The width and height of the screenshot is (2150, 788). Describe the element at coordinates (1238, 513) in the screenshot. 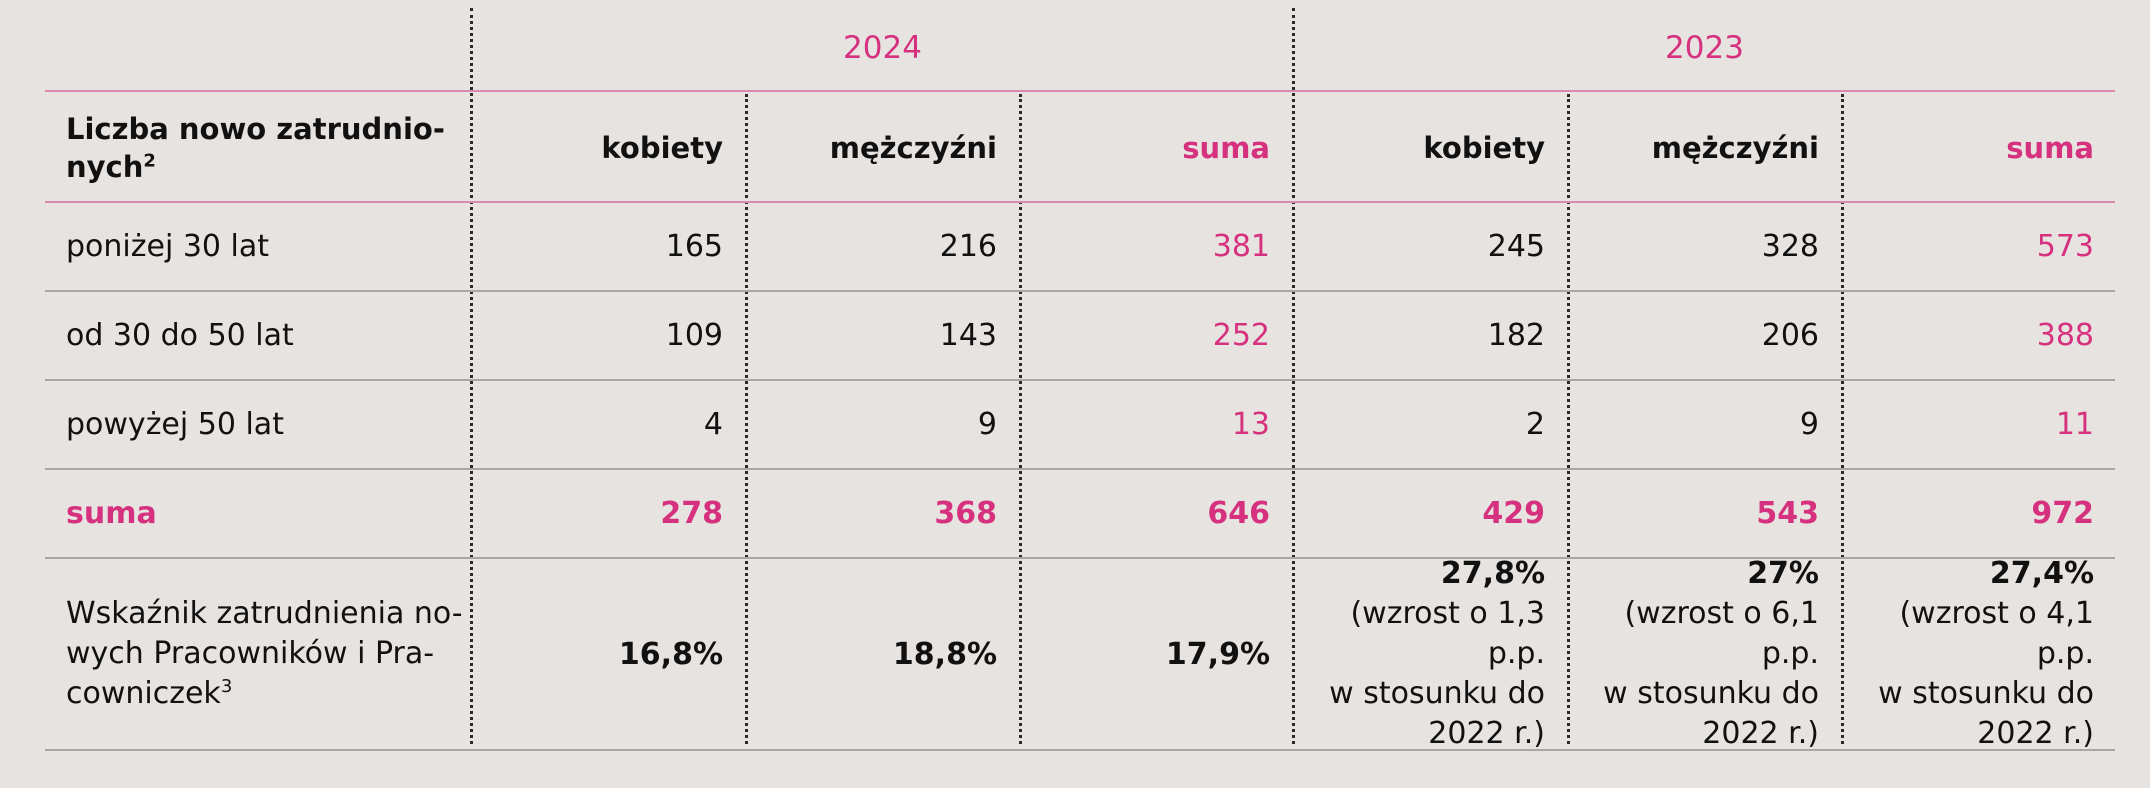

I see `total-cell: 646` at that location.